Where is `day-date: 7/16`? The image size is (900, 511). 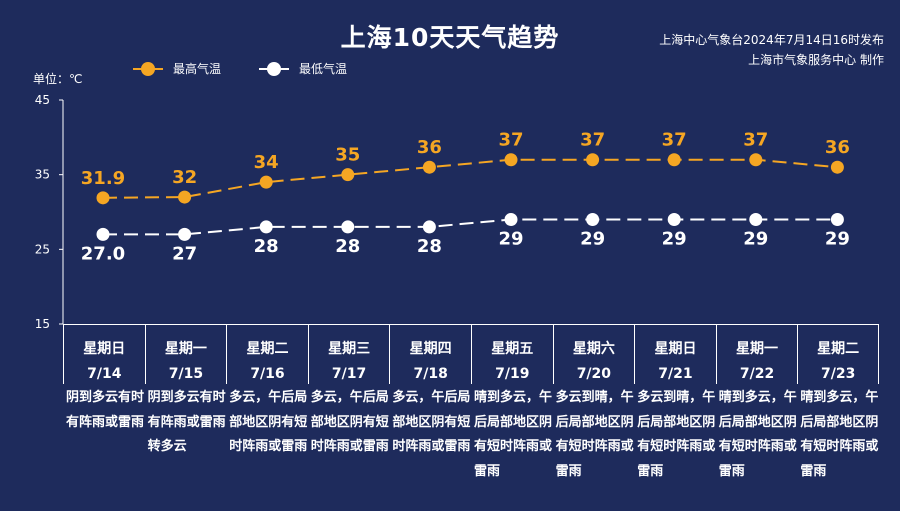 day-date: 7/16 is located at coordinates (267, 374).